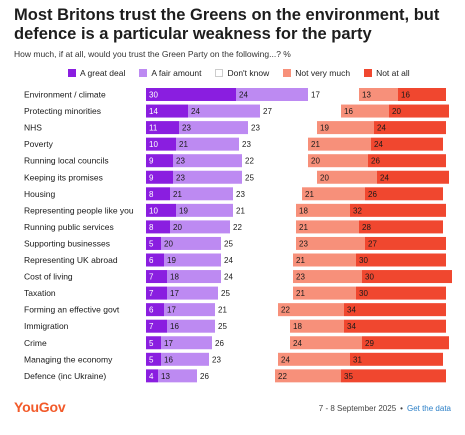  Describe the element at coordinates (153, 128) in the screenshot. I see `data-label: 11` at that location.